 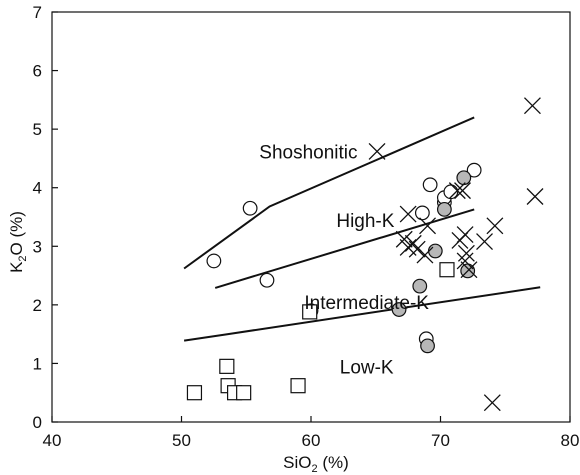 What do you see at coordinates (366, 303) in the screenshot?
I see `region-label: Intermediate-K` at bounding box center [366, 303].